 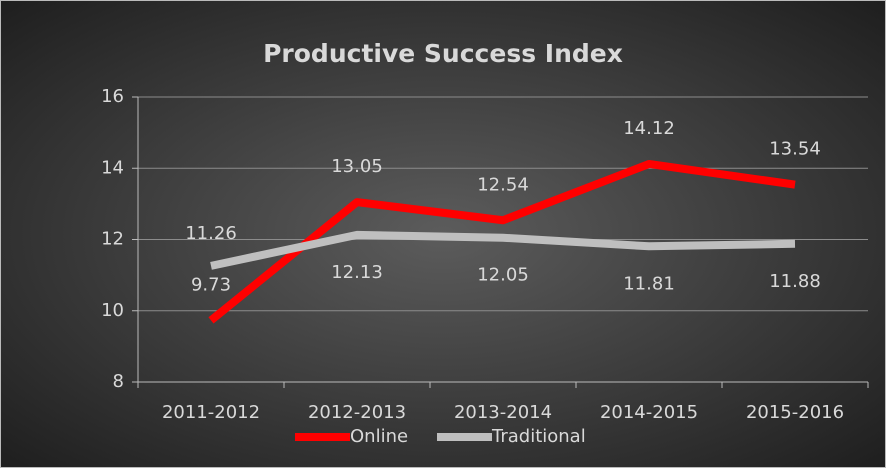 What do you see at coordinates (357, 272) in the screenshot?
I see `data-label: 12.13` at bounding box center [357, 272].